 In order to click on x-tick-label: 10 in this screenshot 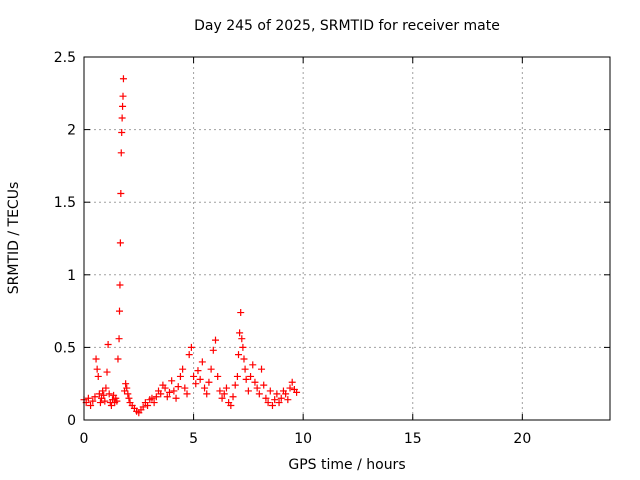, I will do `click(303, 439)`.